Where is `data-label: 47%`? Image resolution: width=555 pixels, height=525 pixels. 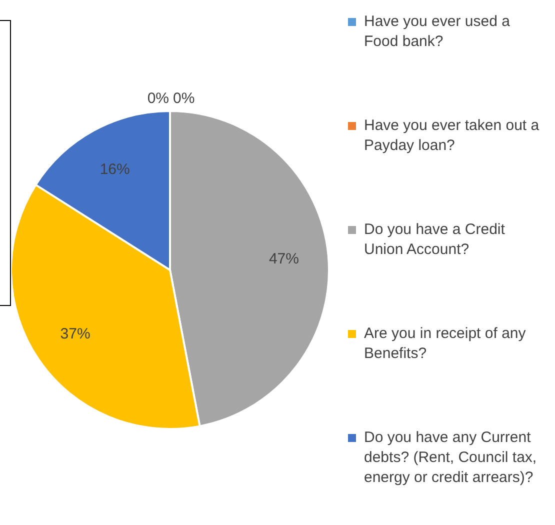
data-label: 47% is located at coordinates (283, 259).